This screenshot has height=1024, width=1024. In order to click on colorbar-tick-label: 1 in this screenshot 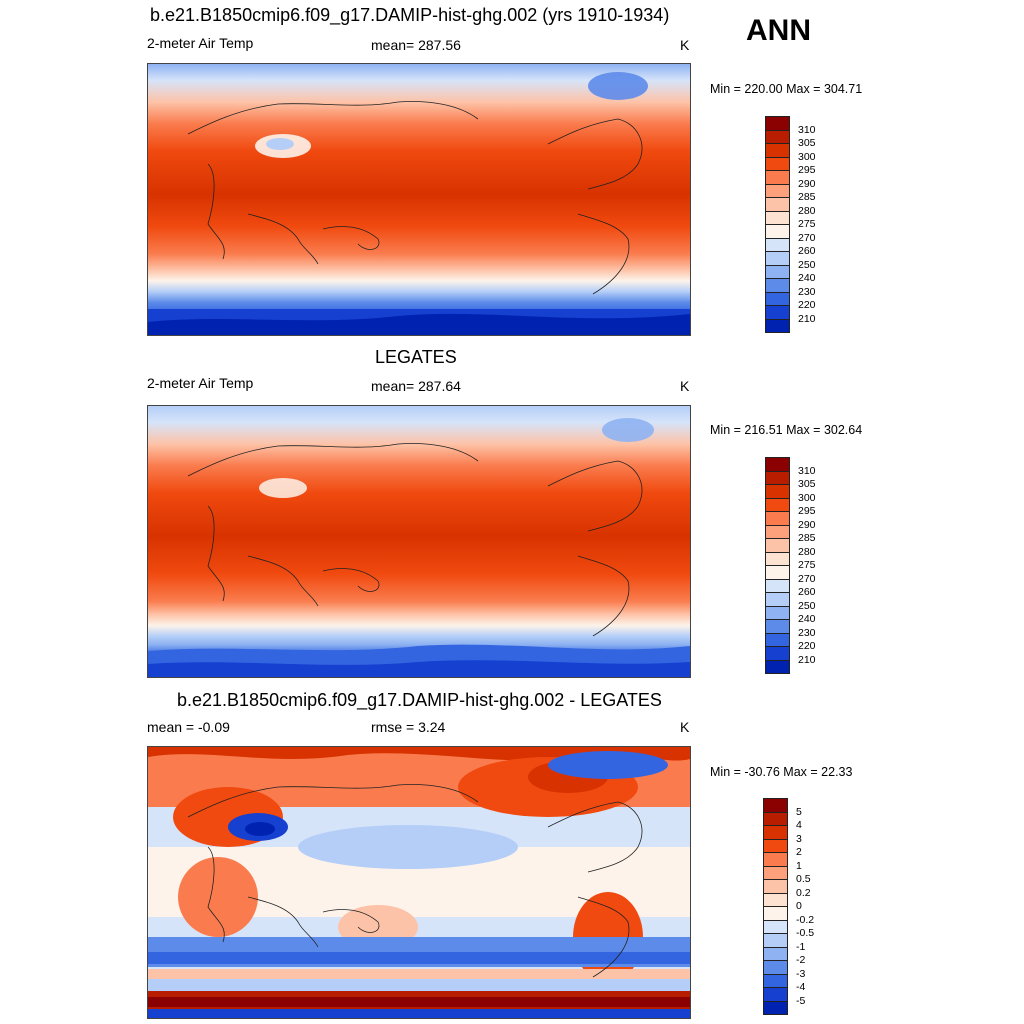, I will do `click(799, 865)`.